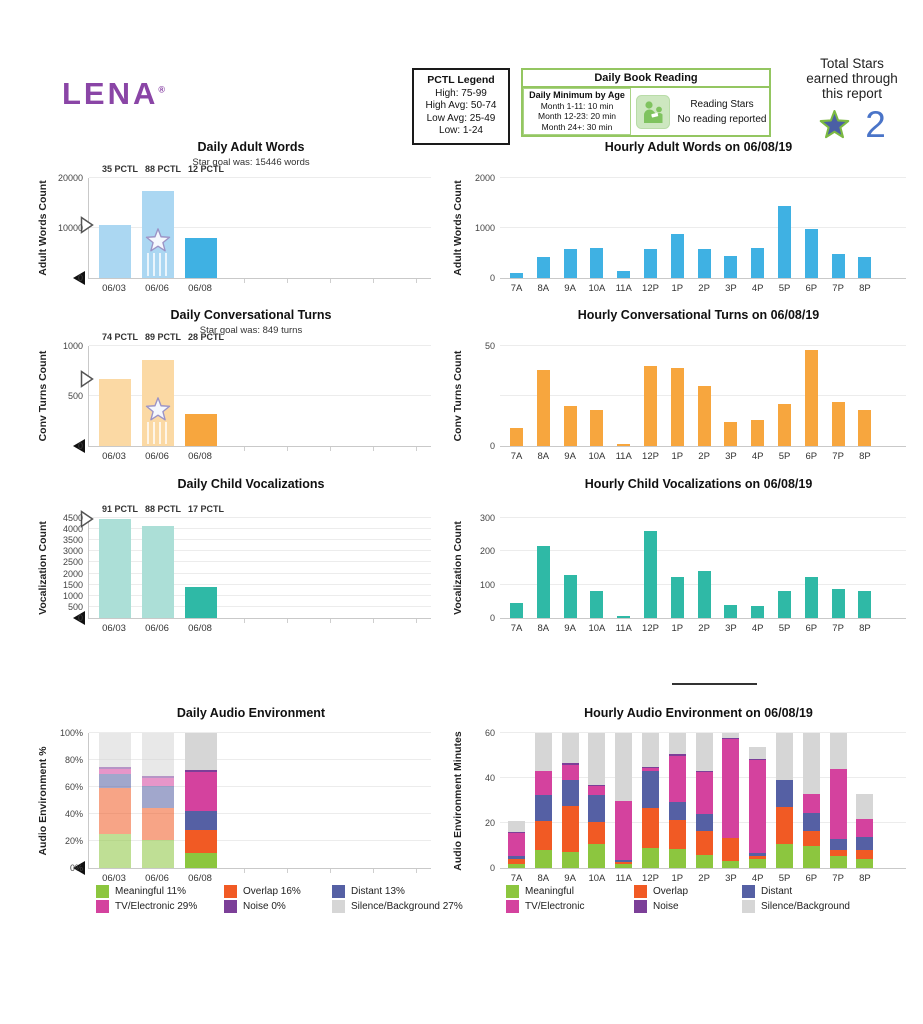  Describe the element at coordinates (748, 891) in the screenshot. I see `distant-swatch` at that location.